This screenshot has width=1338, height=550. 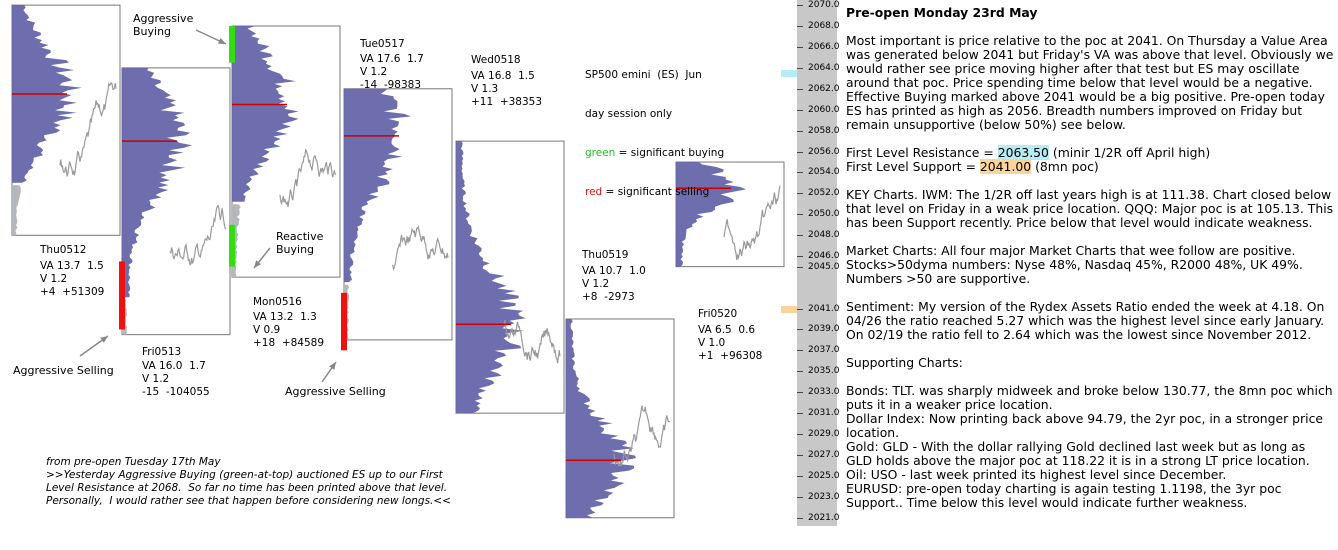 What do you see at coordinates (824, 172) in the screenshot?
I see `axis-tick-label: 2054.0` at bounding box center [824, 172].